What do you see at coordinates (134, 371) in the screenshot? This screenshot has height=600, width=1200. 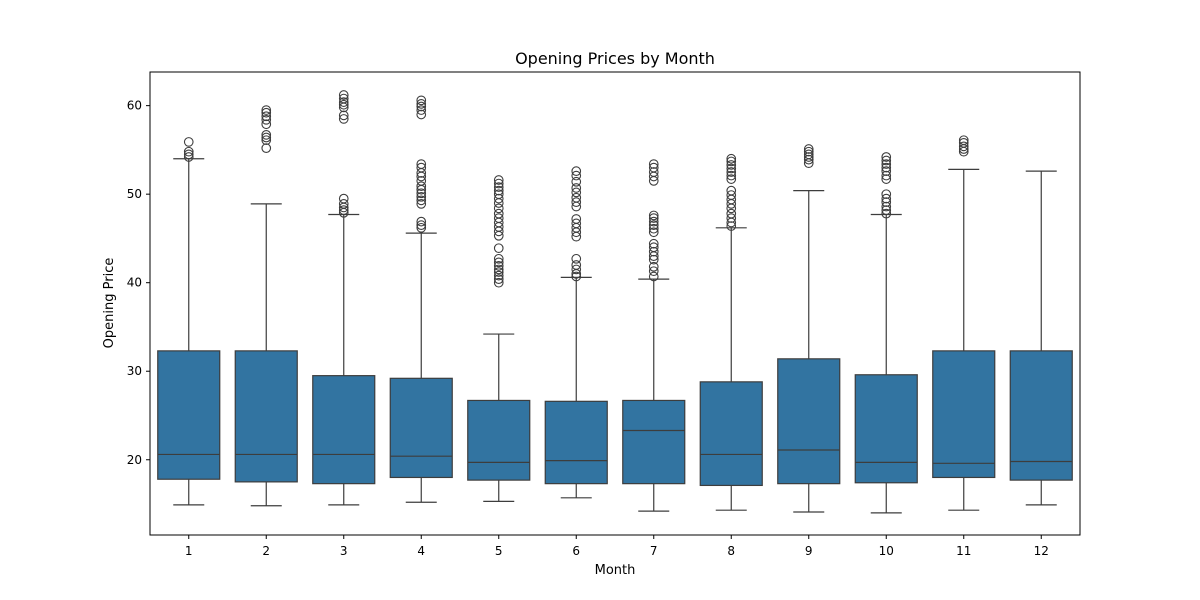 I see `y-tick-label: 30` at bounding box center [134, 371].